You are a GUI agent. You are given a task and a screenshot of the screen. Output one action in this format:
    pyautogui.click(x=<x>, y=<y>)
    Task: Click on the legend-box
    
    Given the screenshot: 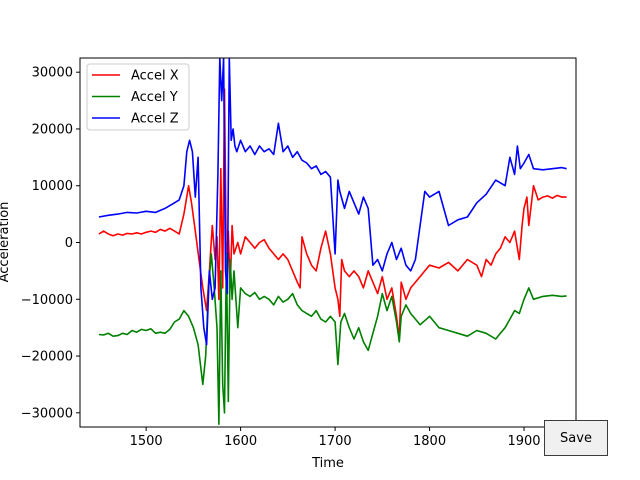 What is the action you would take?
    pyautogui.click(x=138, y=97)
    